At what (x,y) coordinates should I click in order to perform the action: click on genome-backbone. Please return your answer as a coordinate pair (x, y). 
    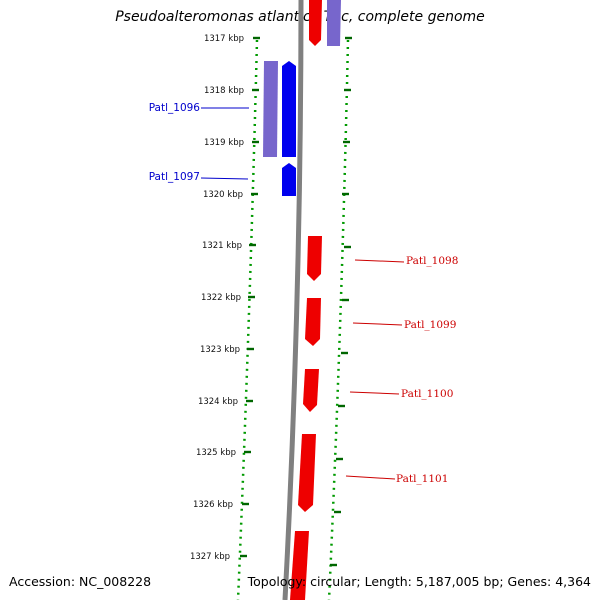
    Looking at the image, I should click on (293, 300).